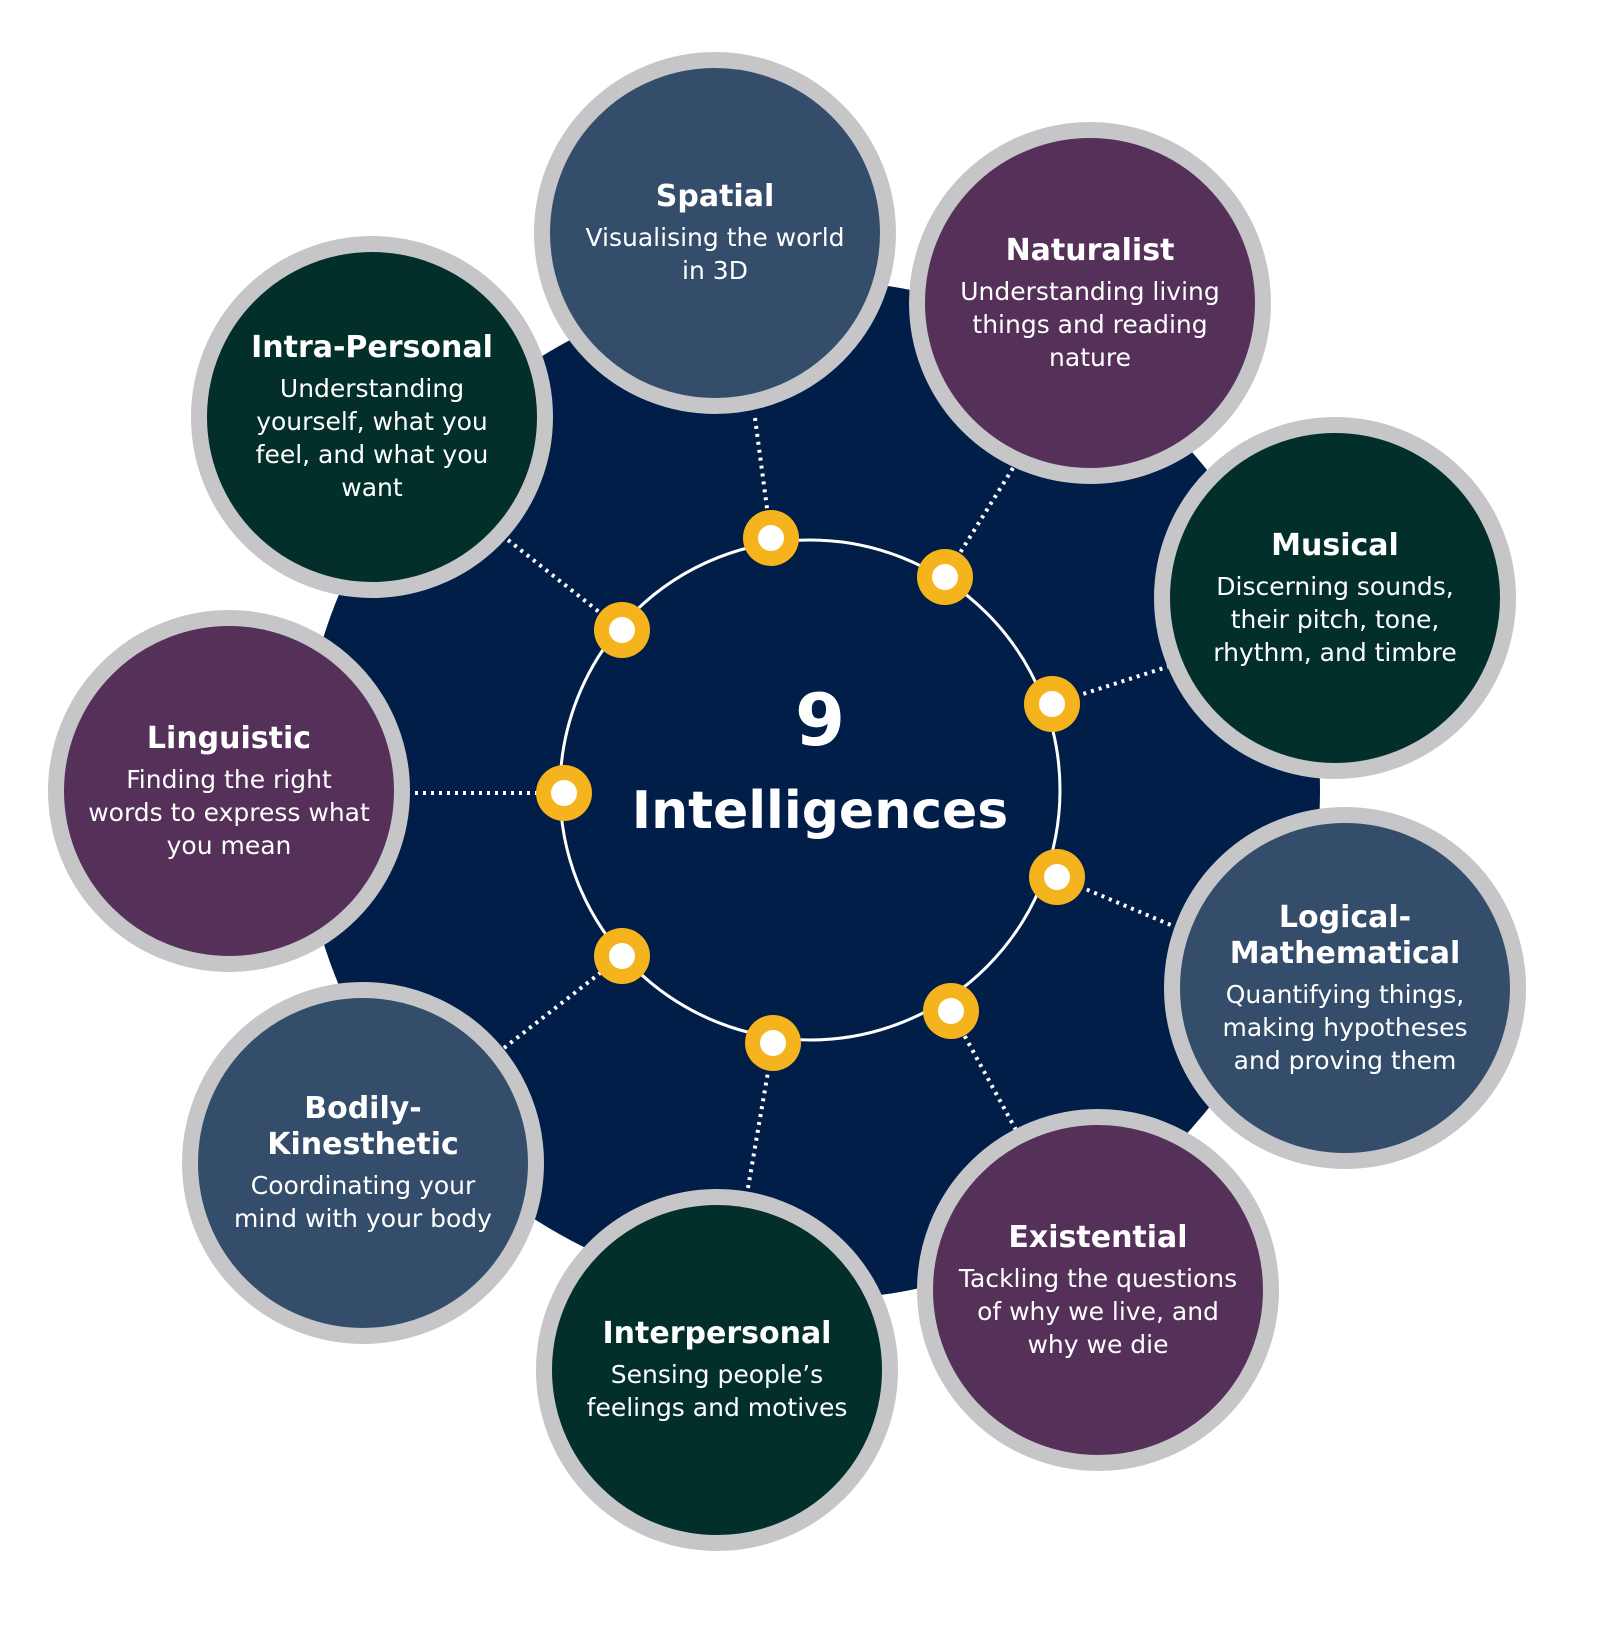  Describe the element at coordinates (363, 1126) in the screenshot. I see `node-name-bodily-kinesthetic: Bodily-Kinesthetic` at that location.